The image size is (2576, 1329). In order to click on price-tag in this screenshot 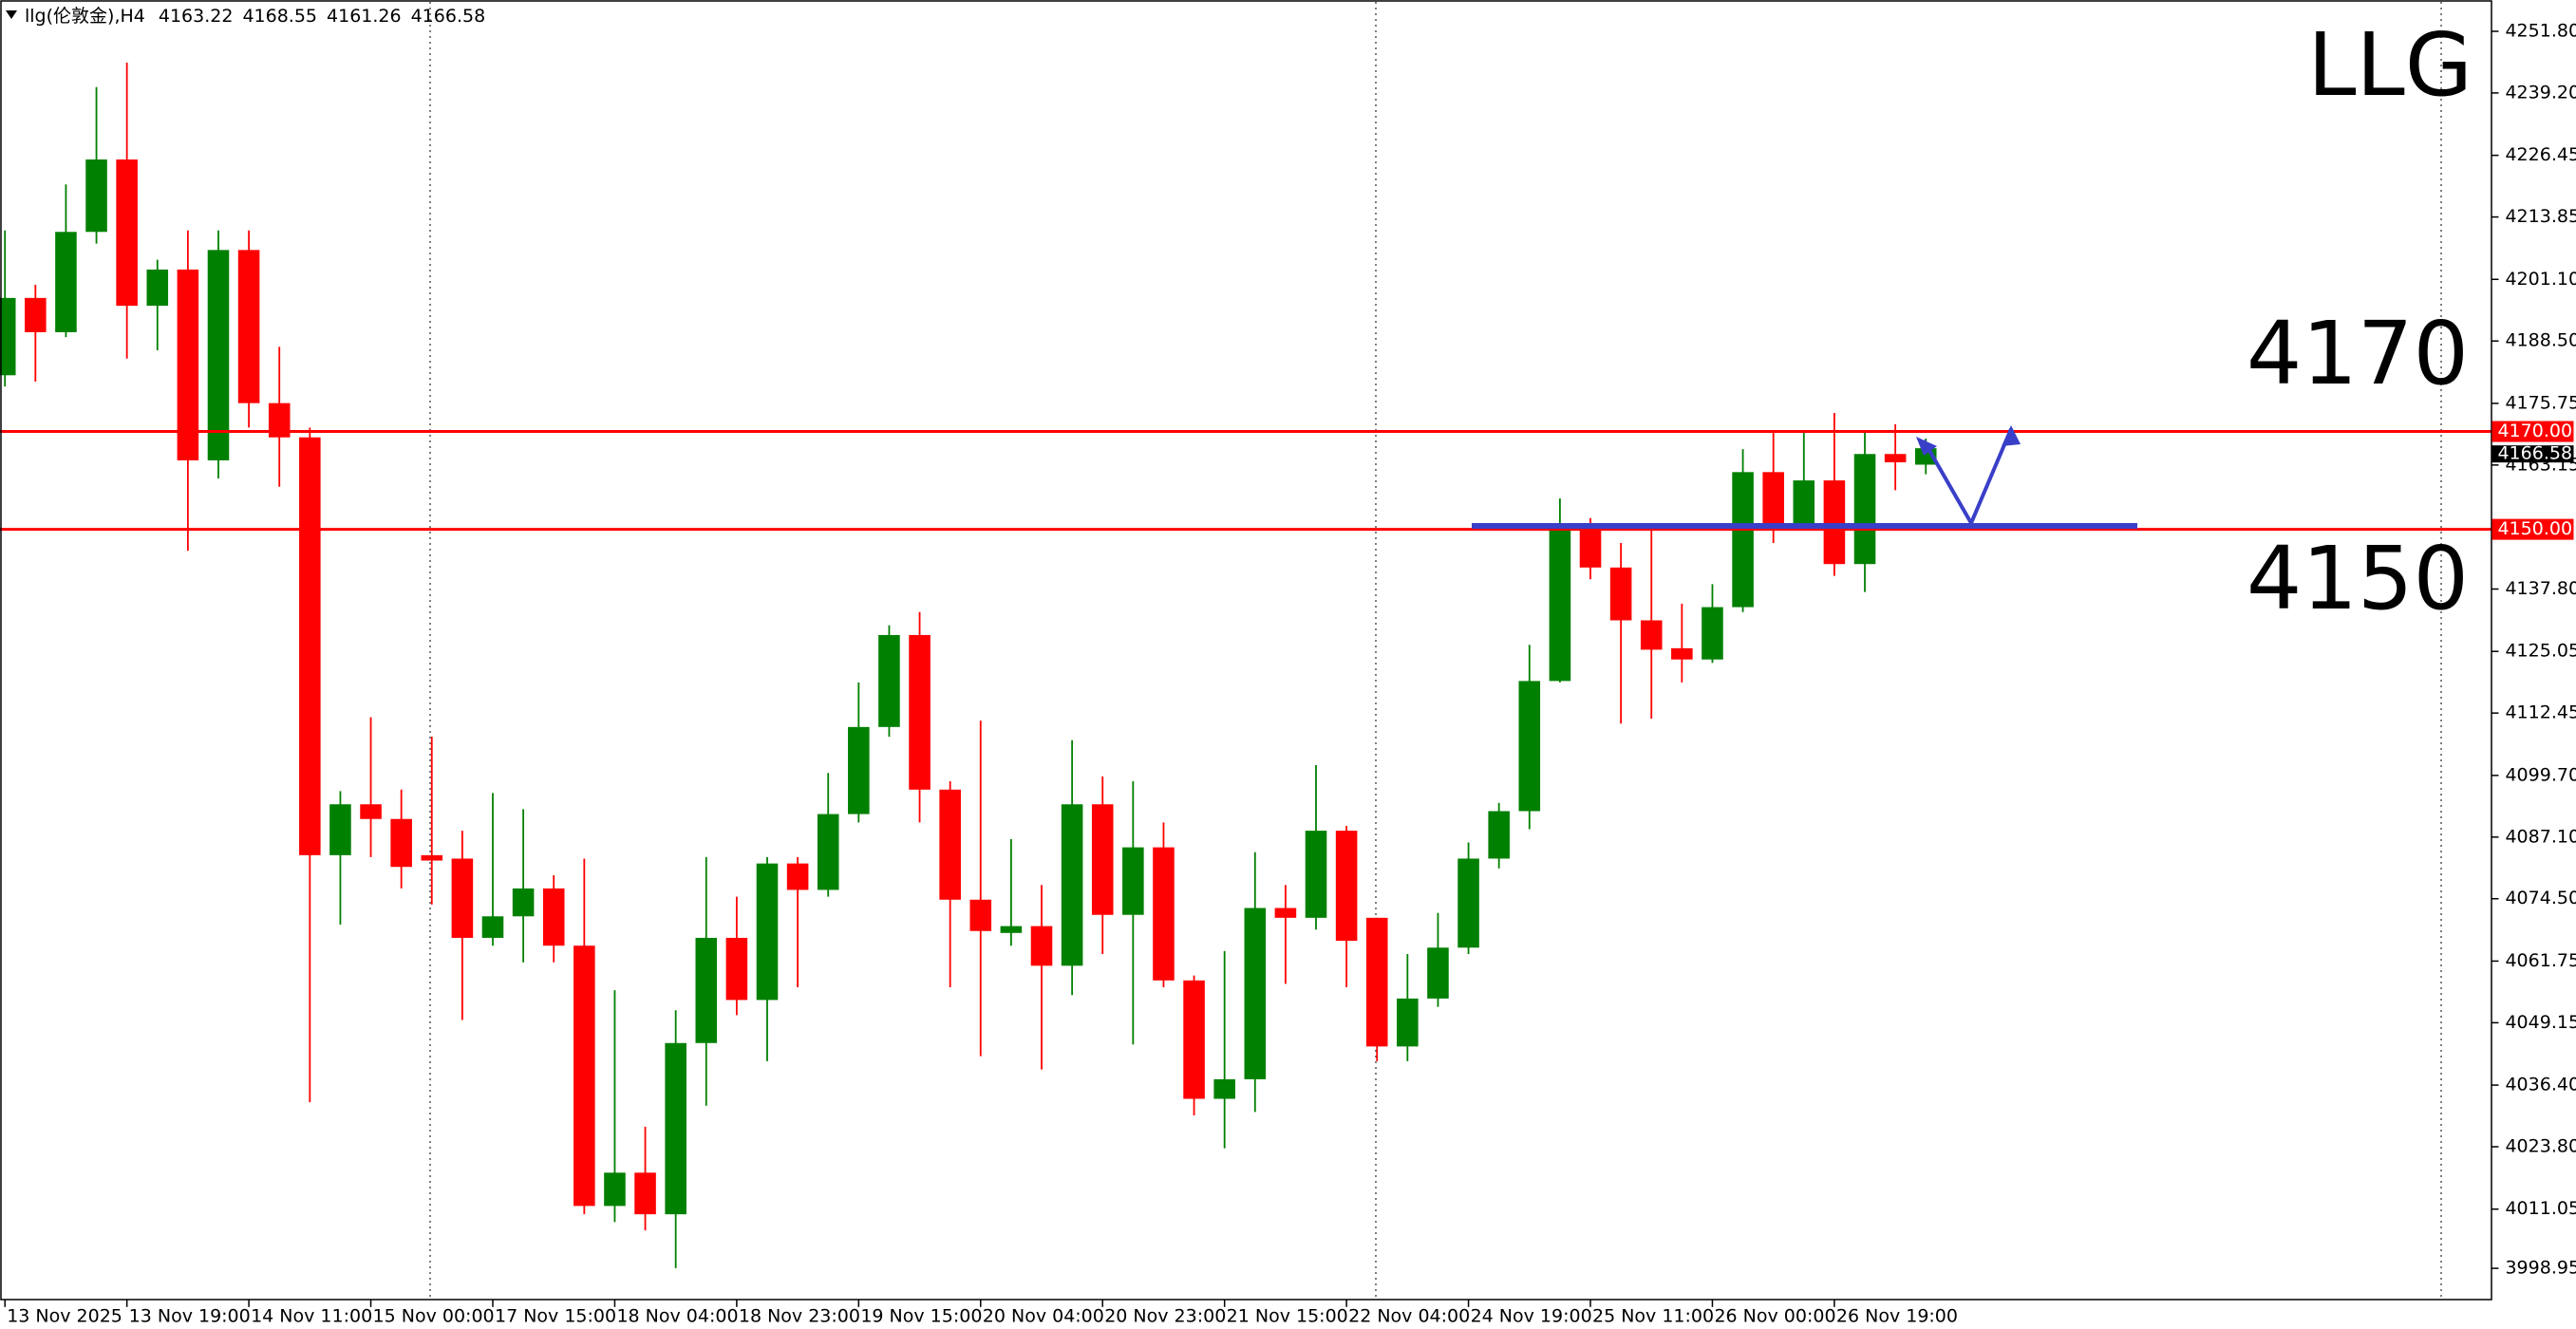, I will do `click(2532, 454)`.